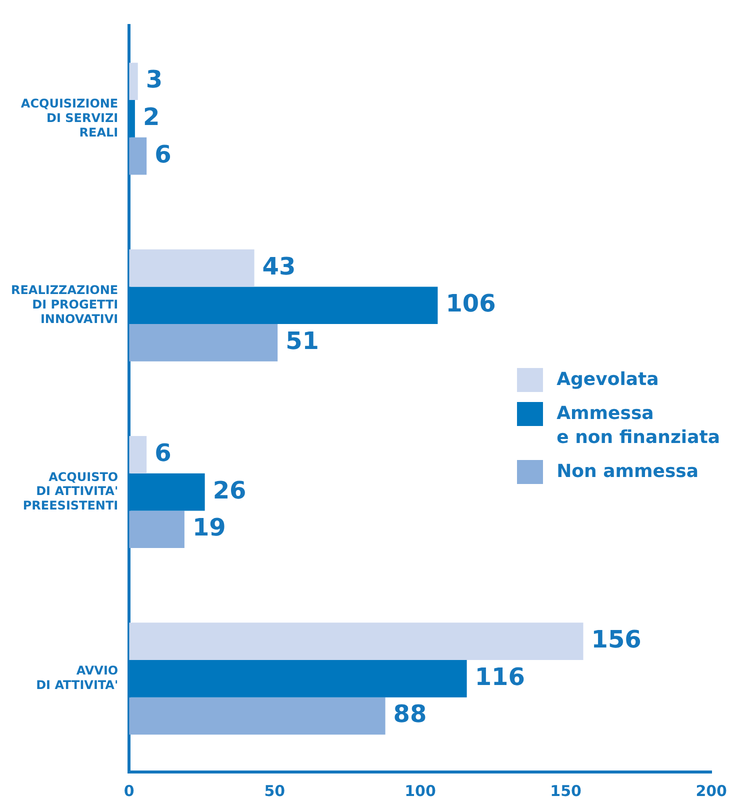  What do you see at coordinates (303, 340) in the screenshot?
I see `data-label: 51` at bounding box center [303, 340].